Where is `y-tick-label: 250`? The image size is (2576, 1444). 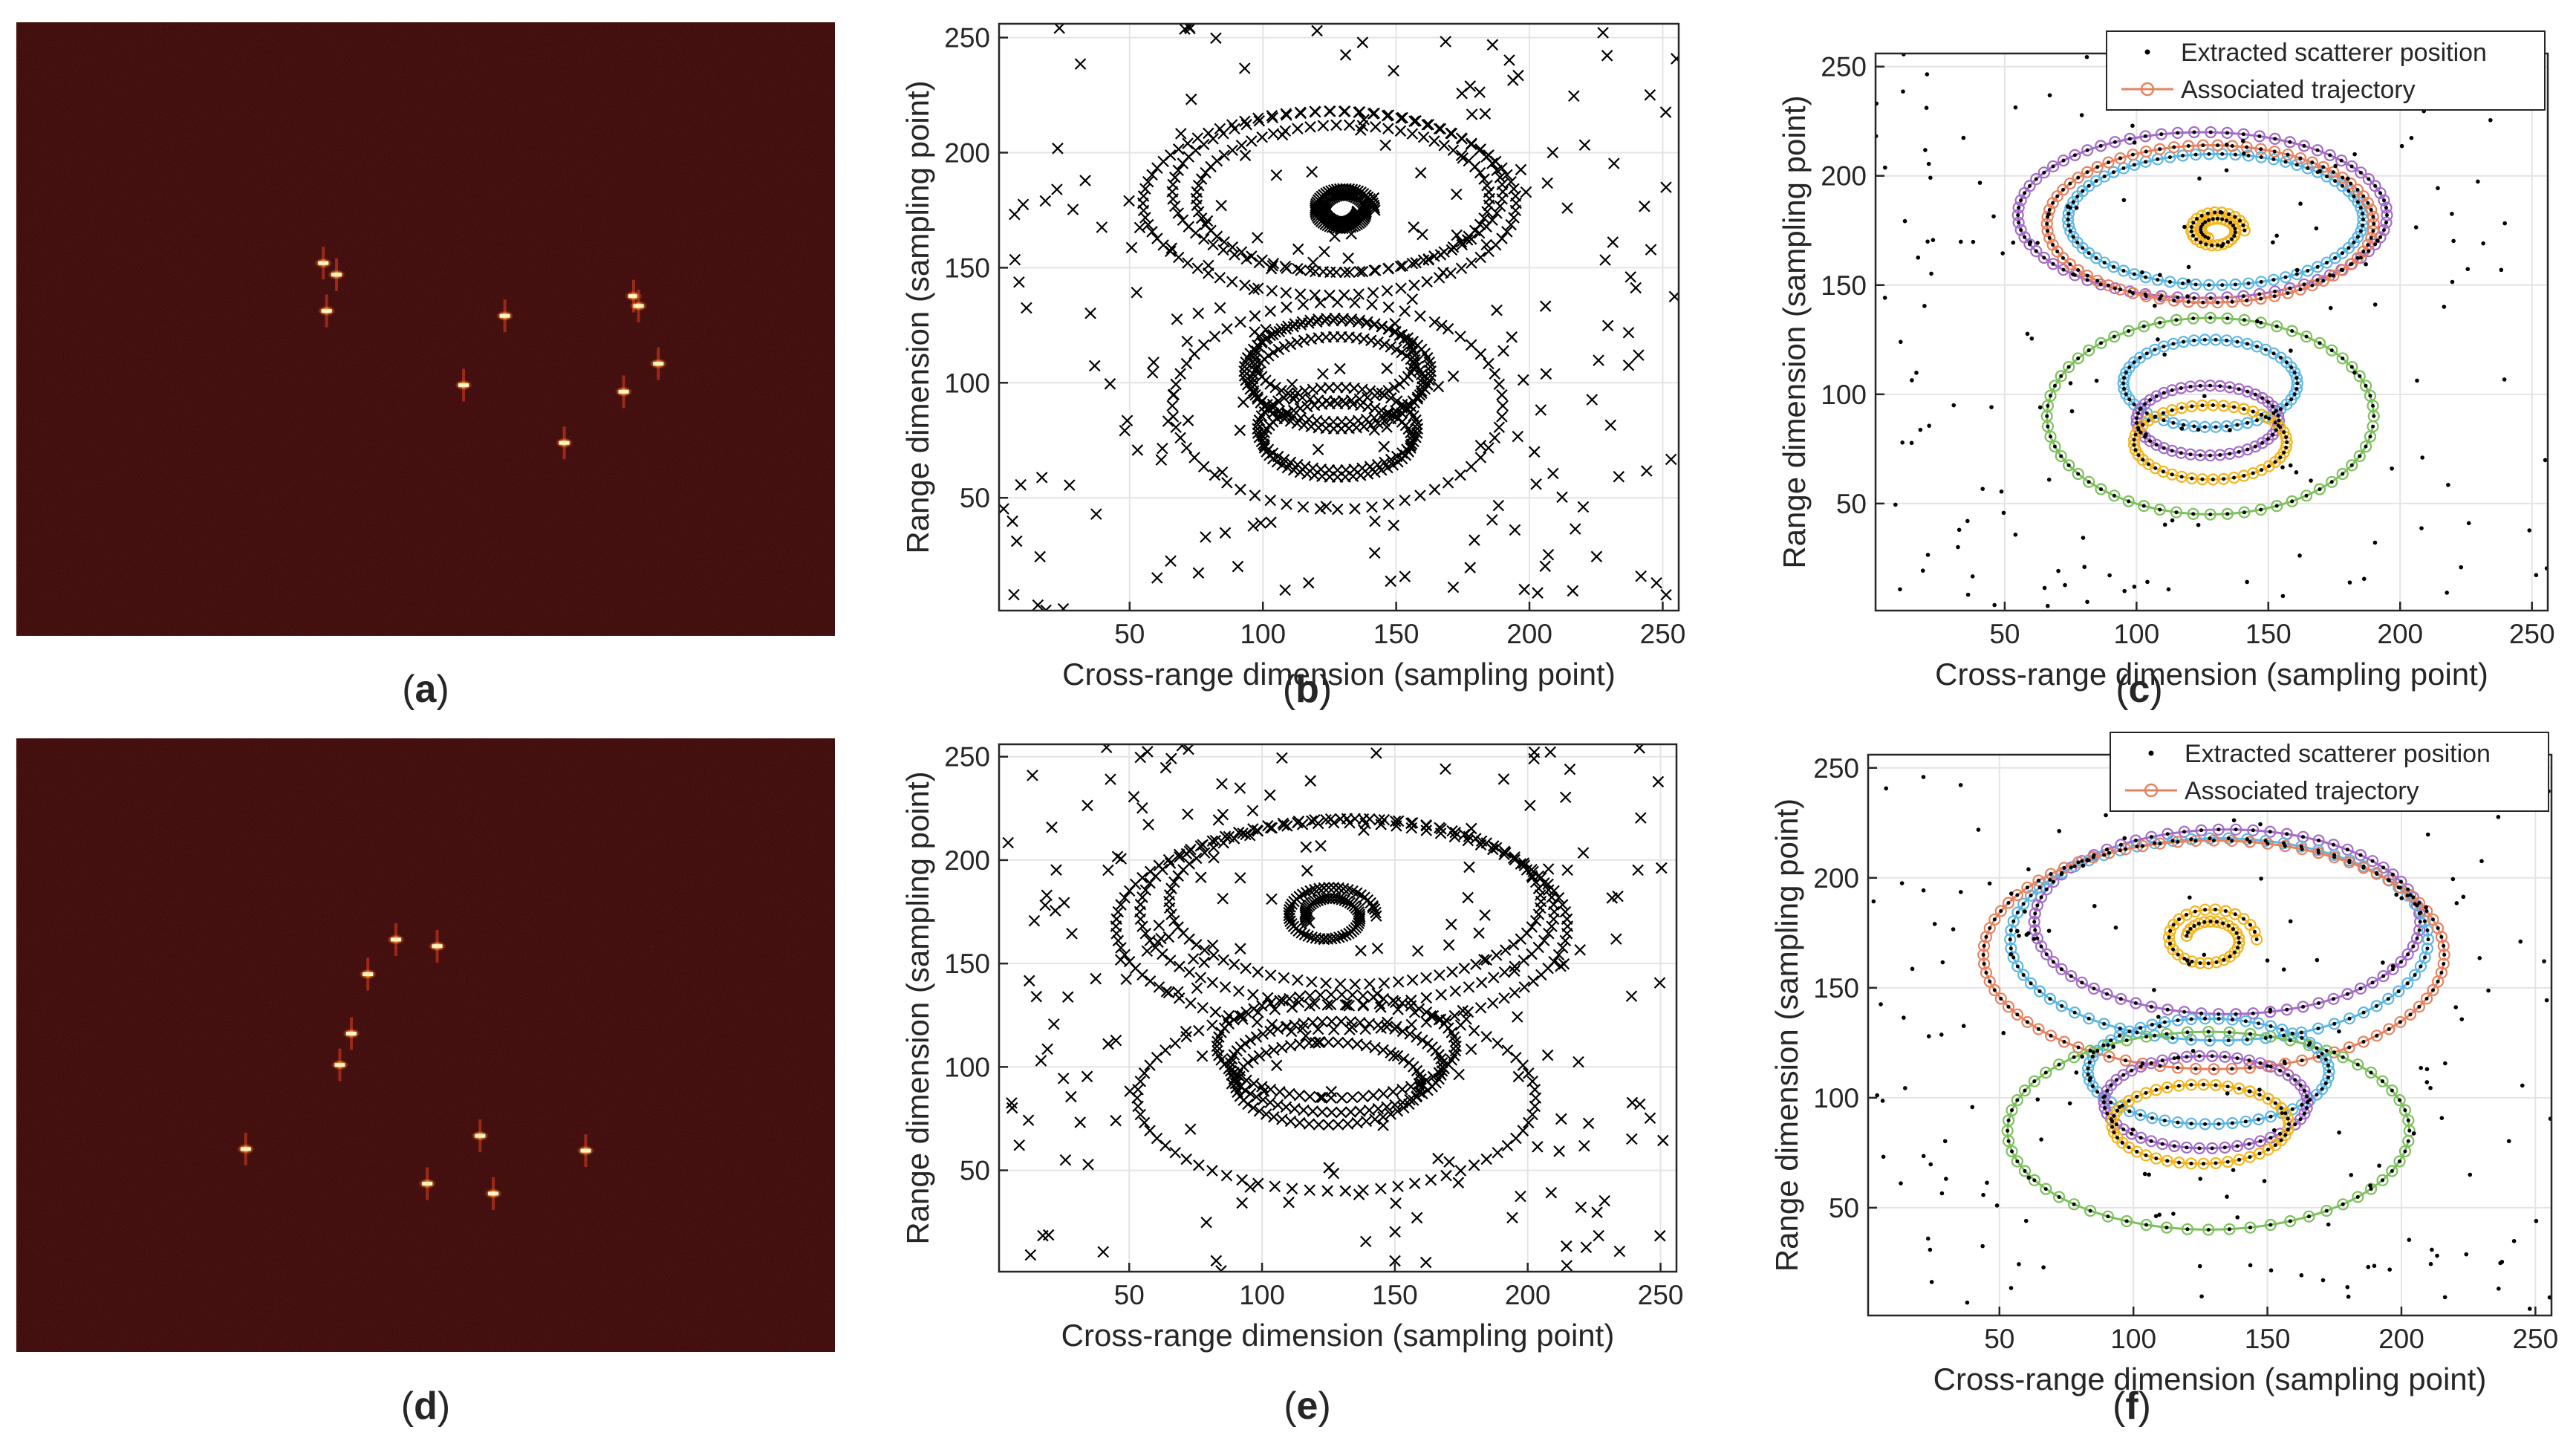
y-tick-label: 250 is located at coordinates (1836, 768).